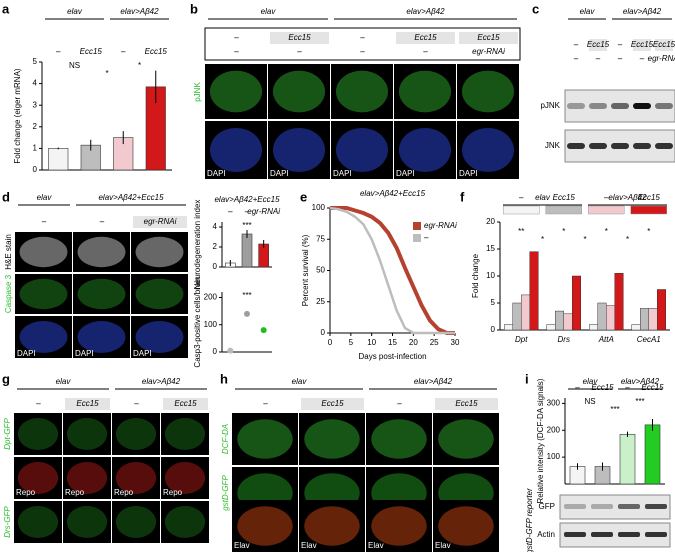  What do you see at coordinates (553, 145) in the screenshot?
I see `blot-label: JNK` at bounding box center [553, 145].